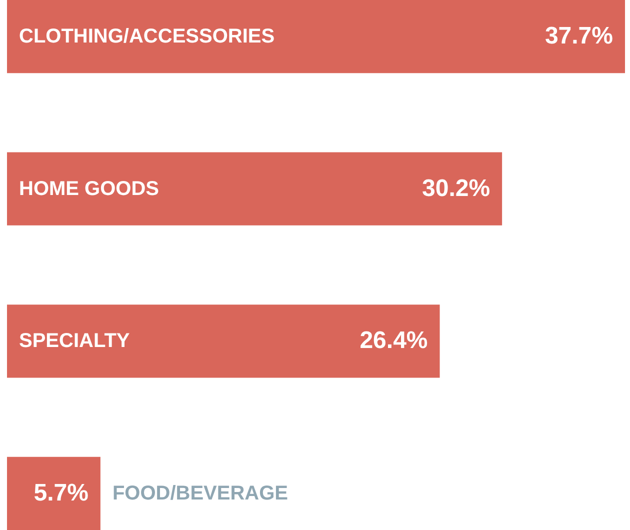  Describe the element at coordinates (456, 188) in the screenshot. I see `data-label: 30.2%` at that location.